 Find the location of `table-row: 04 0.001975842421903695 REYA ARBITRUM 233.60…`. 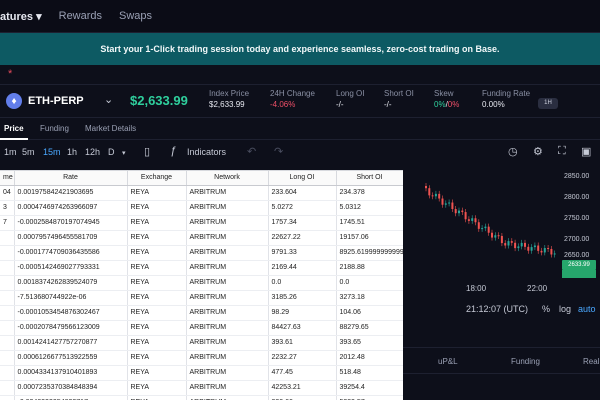

table-row: 04 0.001975842421903695 REYA ARBITRUM 233.60… is located at coordinates (201, 193).